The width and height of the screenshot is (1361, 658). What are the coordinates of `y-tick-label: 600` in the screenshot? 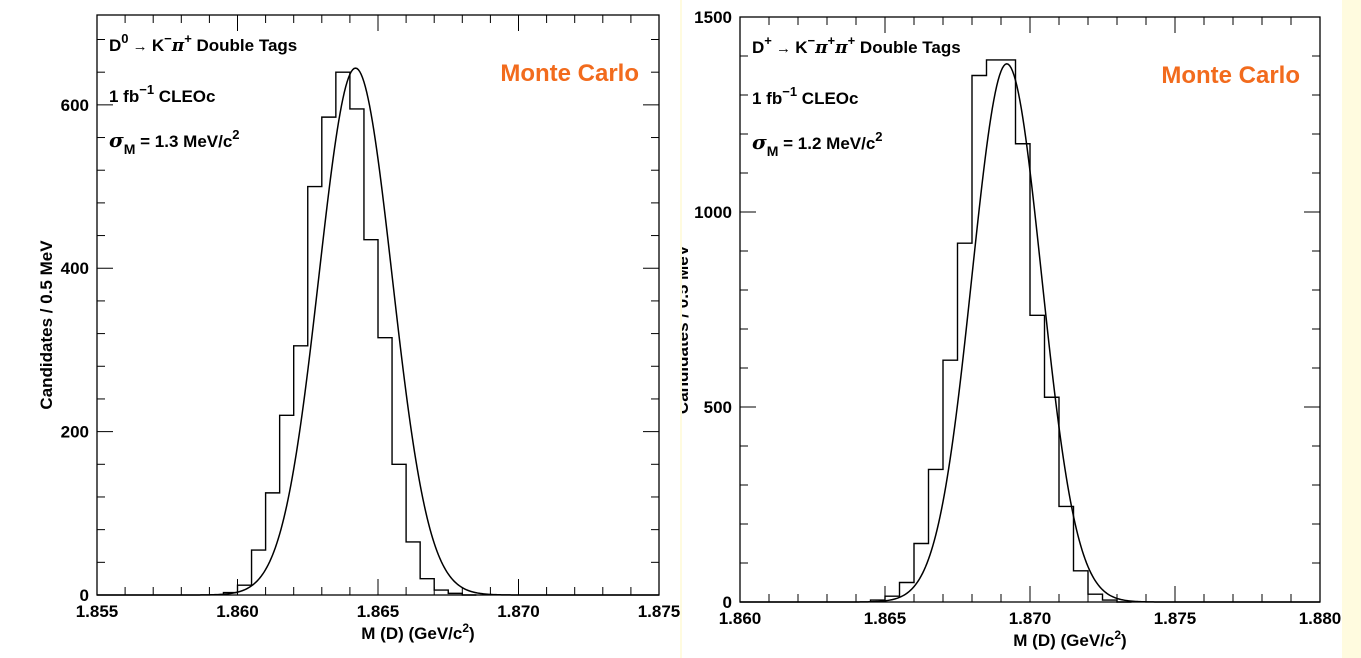 It's located at (75, 105).